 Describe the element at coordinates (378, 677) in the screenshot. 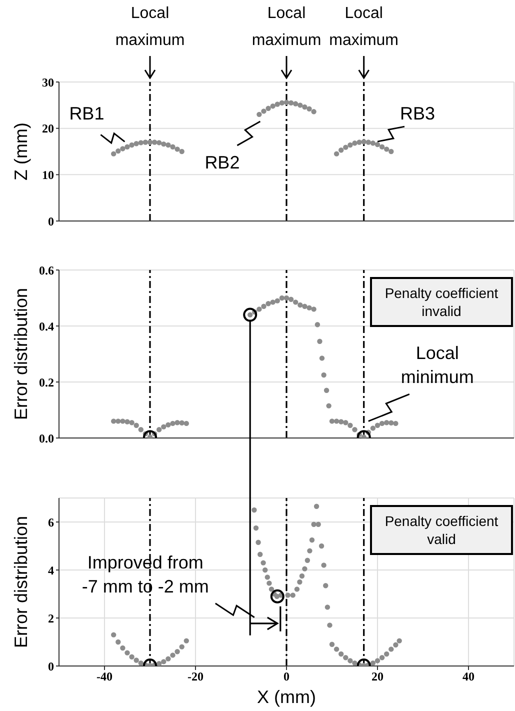

I see `x-tick-label: 20` at that location.